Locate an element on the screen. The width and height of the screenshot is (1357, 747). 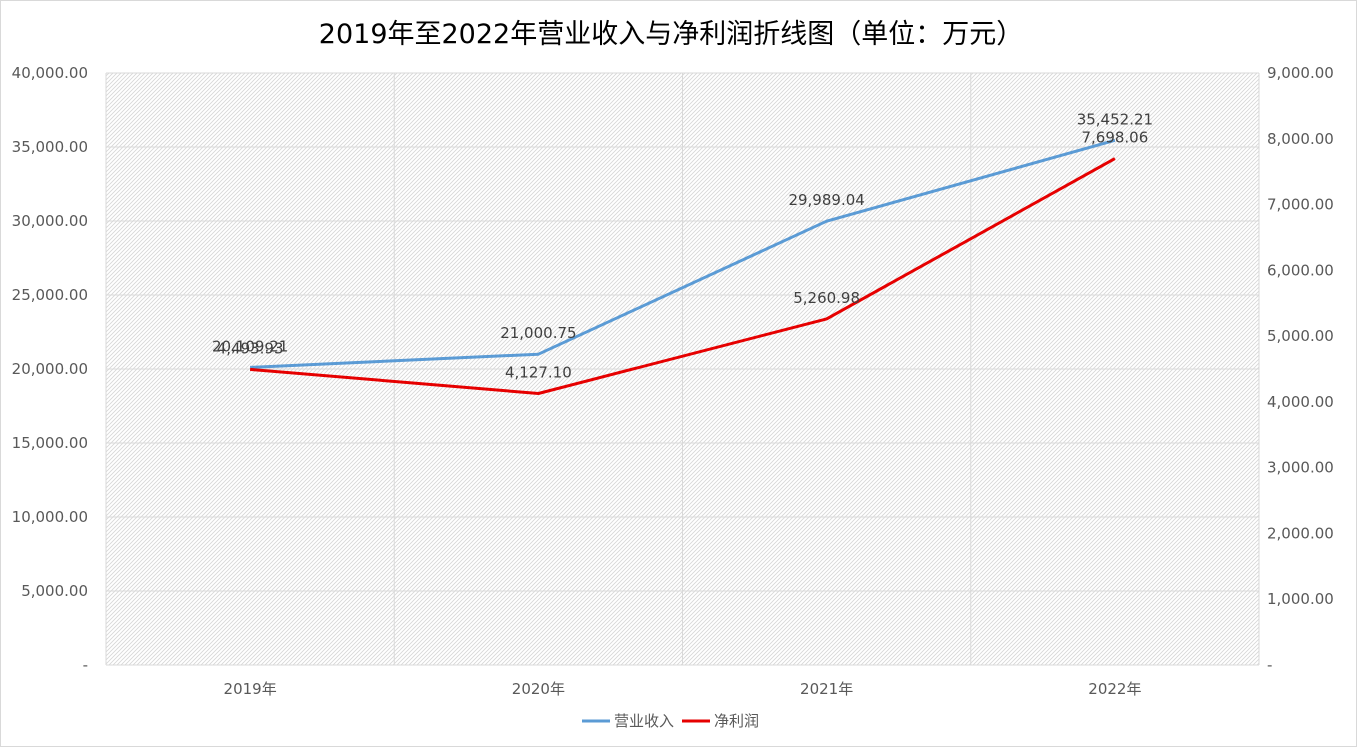
data-label: 21,000.75 is located at coordinates (538, 333).